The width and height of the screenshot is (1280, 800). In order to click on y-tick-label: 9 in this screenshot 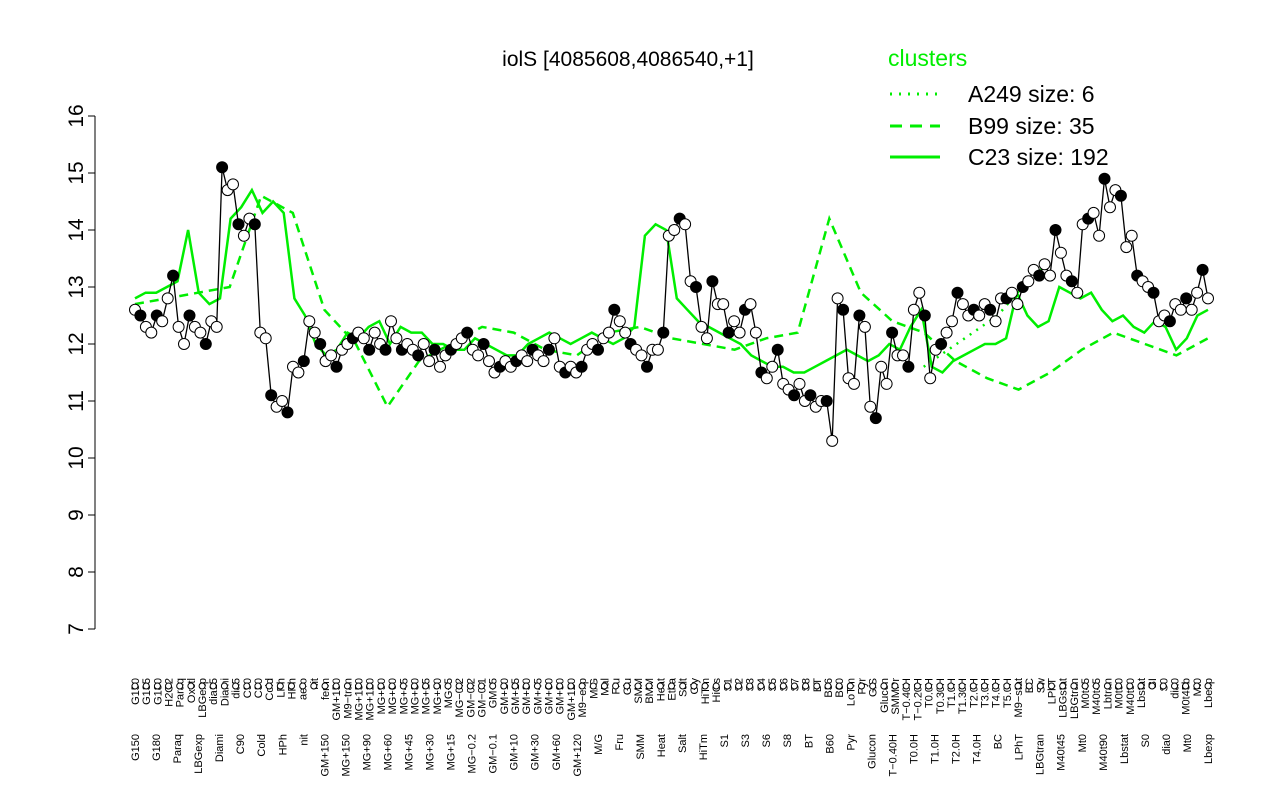, I will do `click(76, 515)`.